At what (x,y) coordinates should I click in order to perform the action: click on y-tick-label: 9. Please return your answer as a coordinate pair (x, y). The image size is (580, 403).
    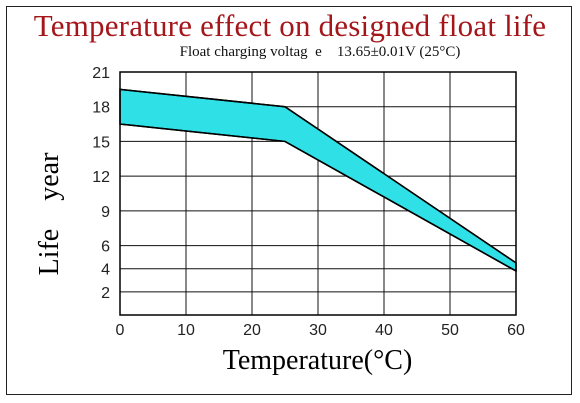
    Looking at the image, I should click on (105, 212).